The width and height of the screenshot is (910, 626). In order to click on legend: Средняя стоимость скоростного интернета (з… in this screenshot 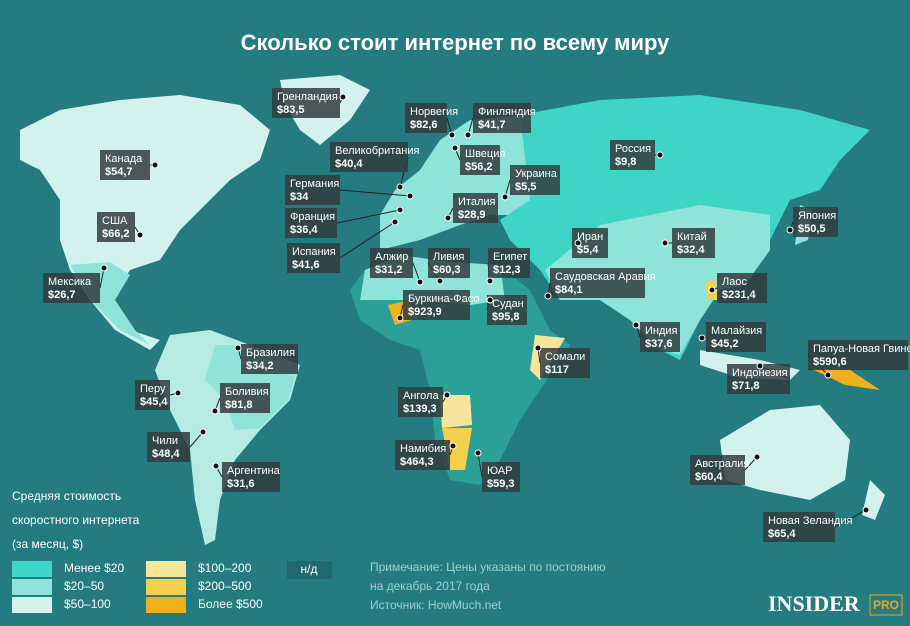, I will do `click(172, 551)`.